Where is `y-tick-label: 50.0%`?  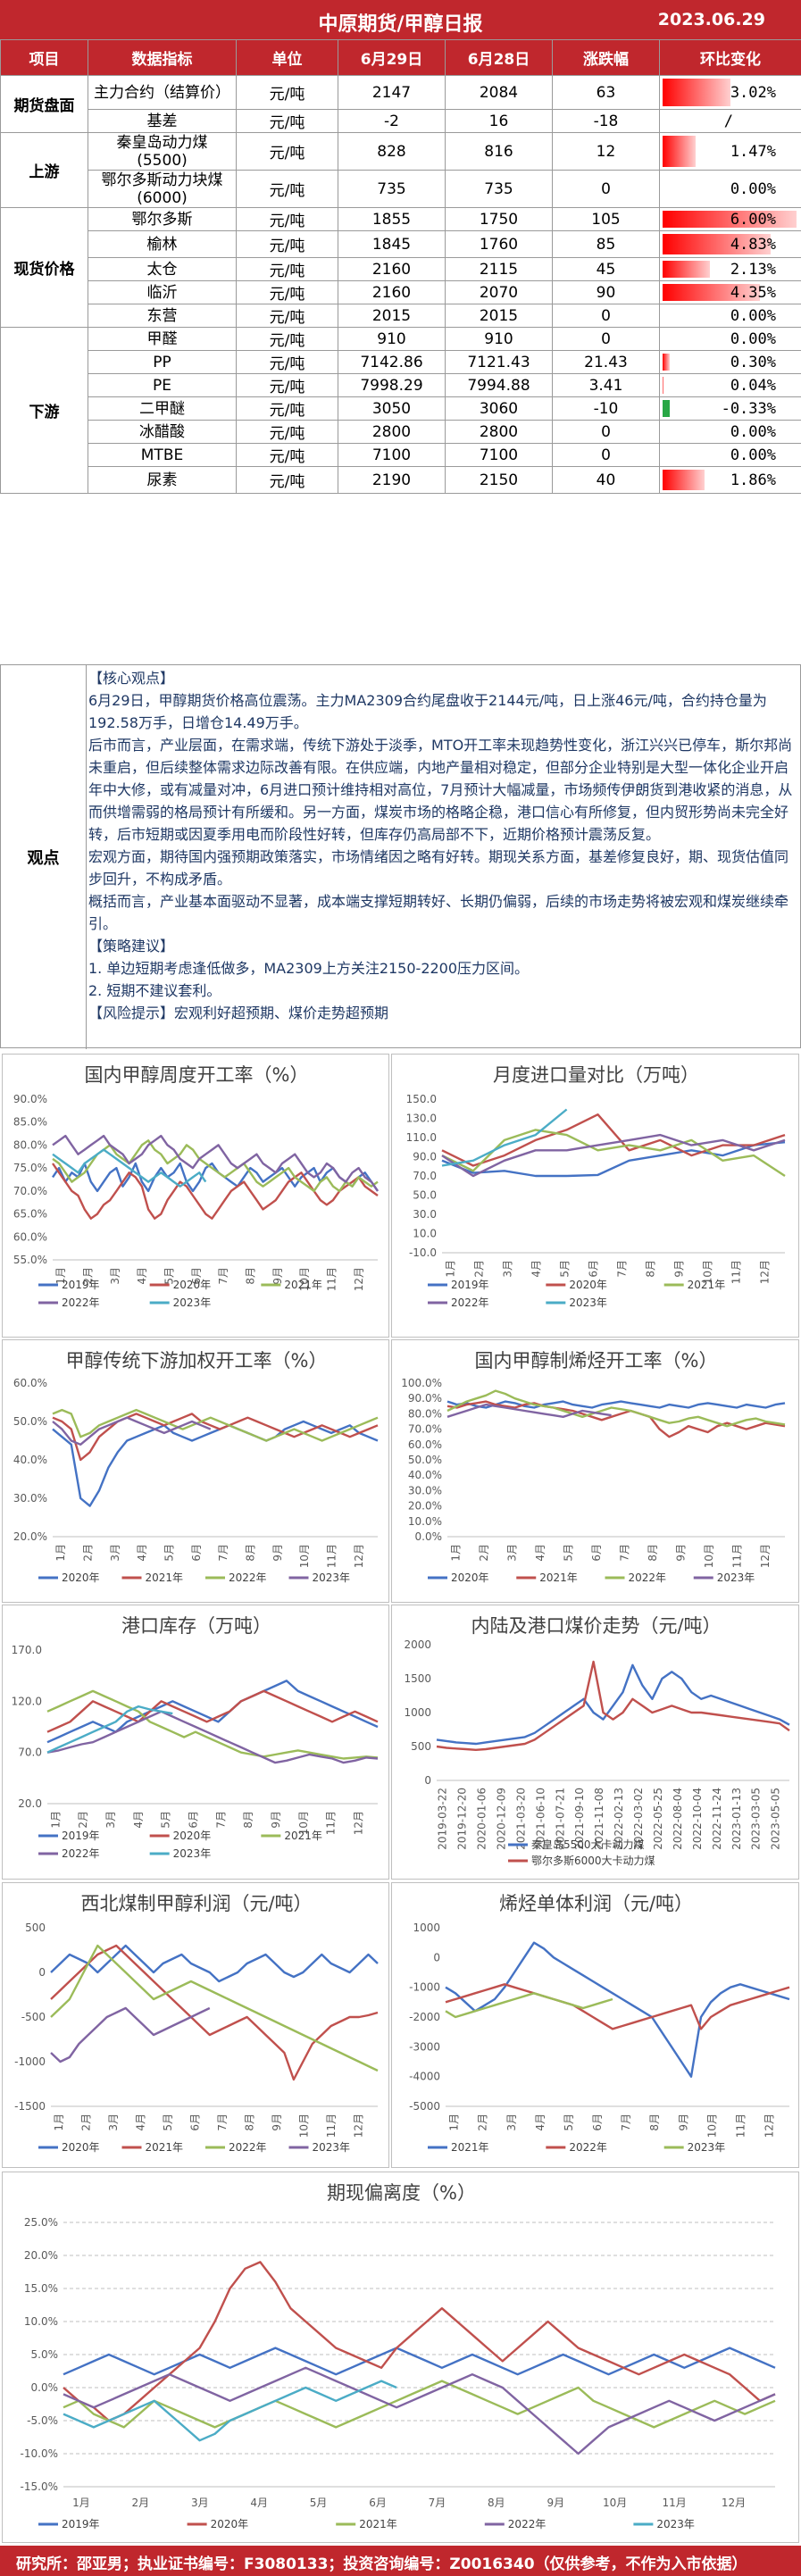
y-tick-label: 50.0% is located at coordinates (30, 1421).